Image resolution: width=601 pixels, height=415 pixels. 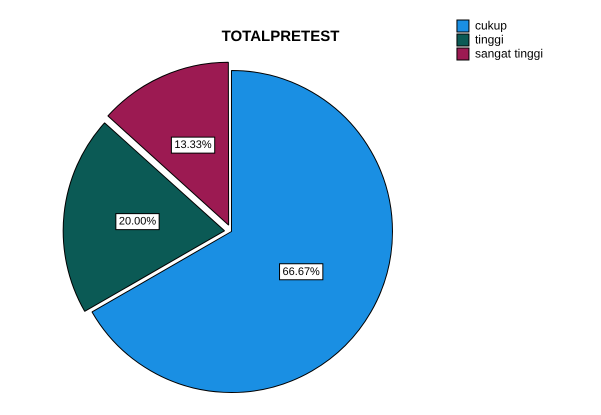 I want to click on legend-label: sangat tinggi, so click(x=509, y=53).